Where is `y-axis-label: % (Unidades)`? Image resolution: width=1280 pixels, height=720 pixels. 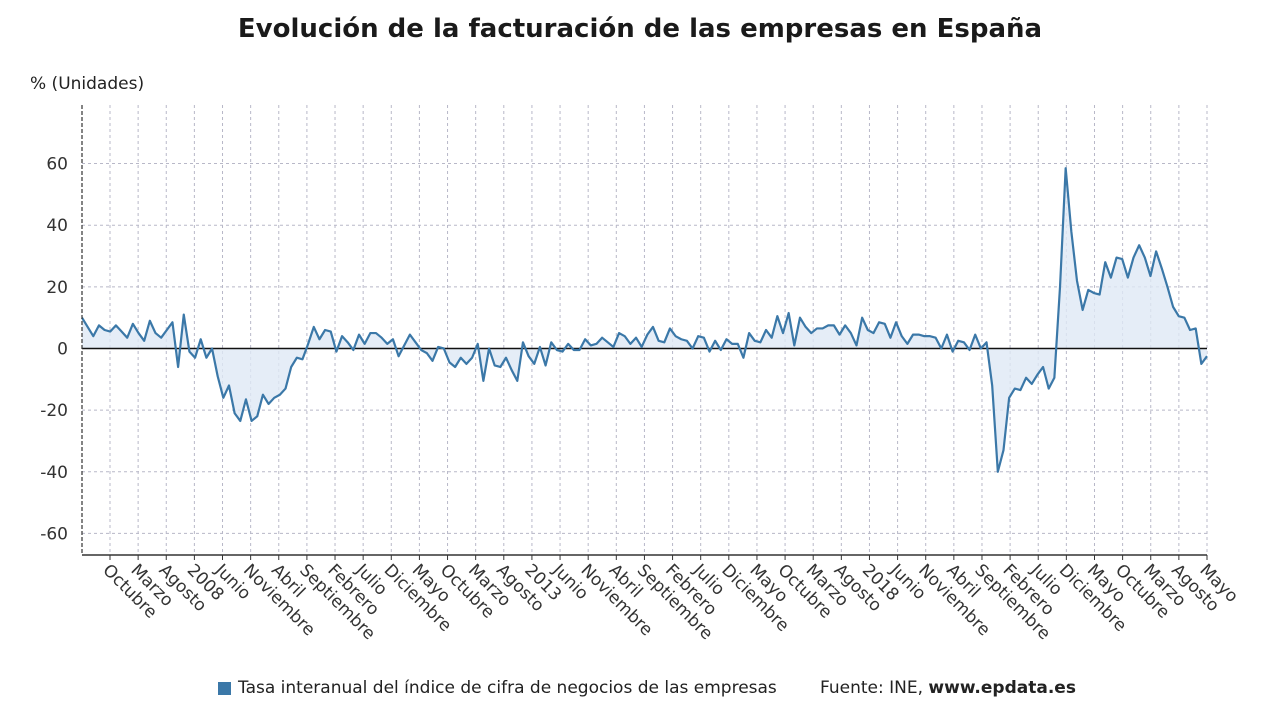
y-axis-label: % (Unidades) is located at coordinates (87, 84).